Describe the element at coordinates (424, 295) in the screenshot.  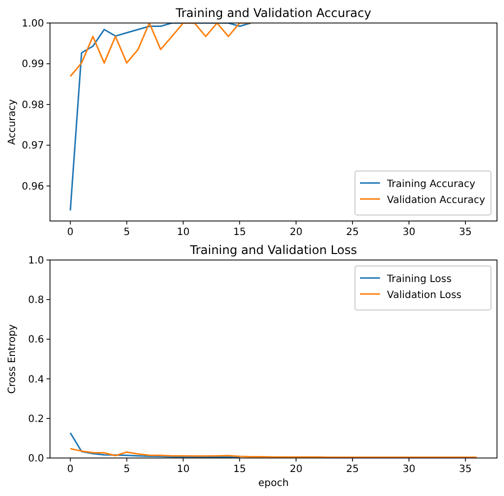
I see `legend-label: Validation Loss` at that location.